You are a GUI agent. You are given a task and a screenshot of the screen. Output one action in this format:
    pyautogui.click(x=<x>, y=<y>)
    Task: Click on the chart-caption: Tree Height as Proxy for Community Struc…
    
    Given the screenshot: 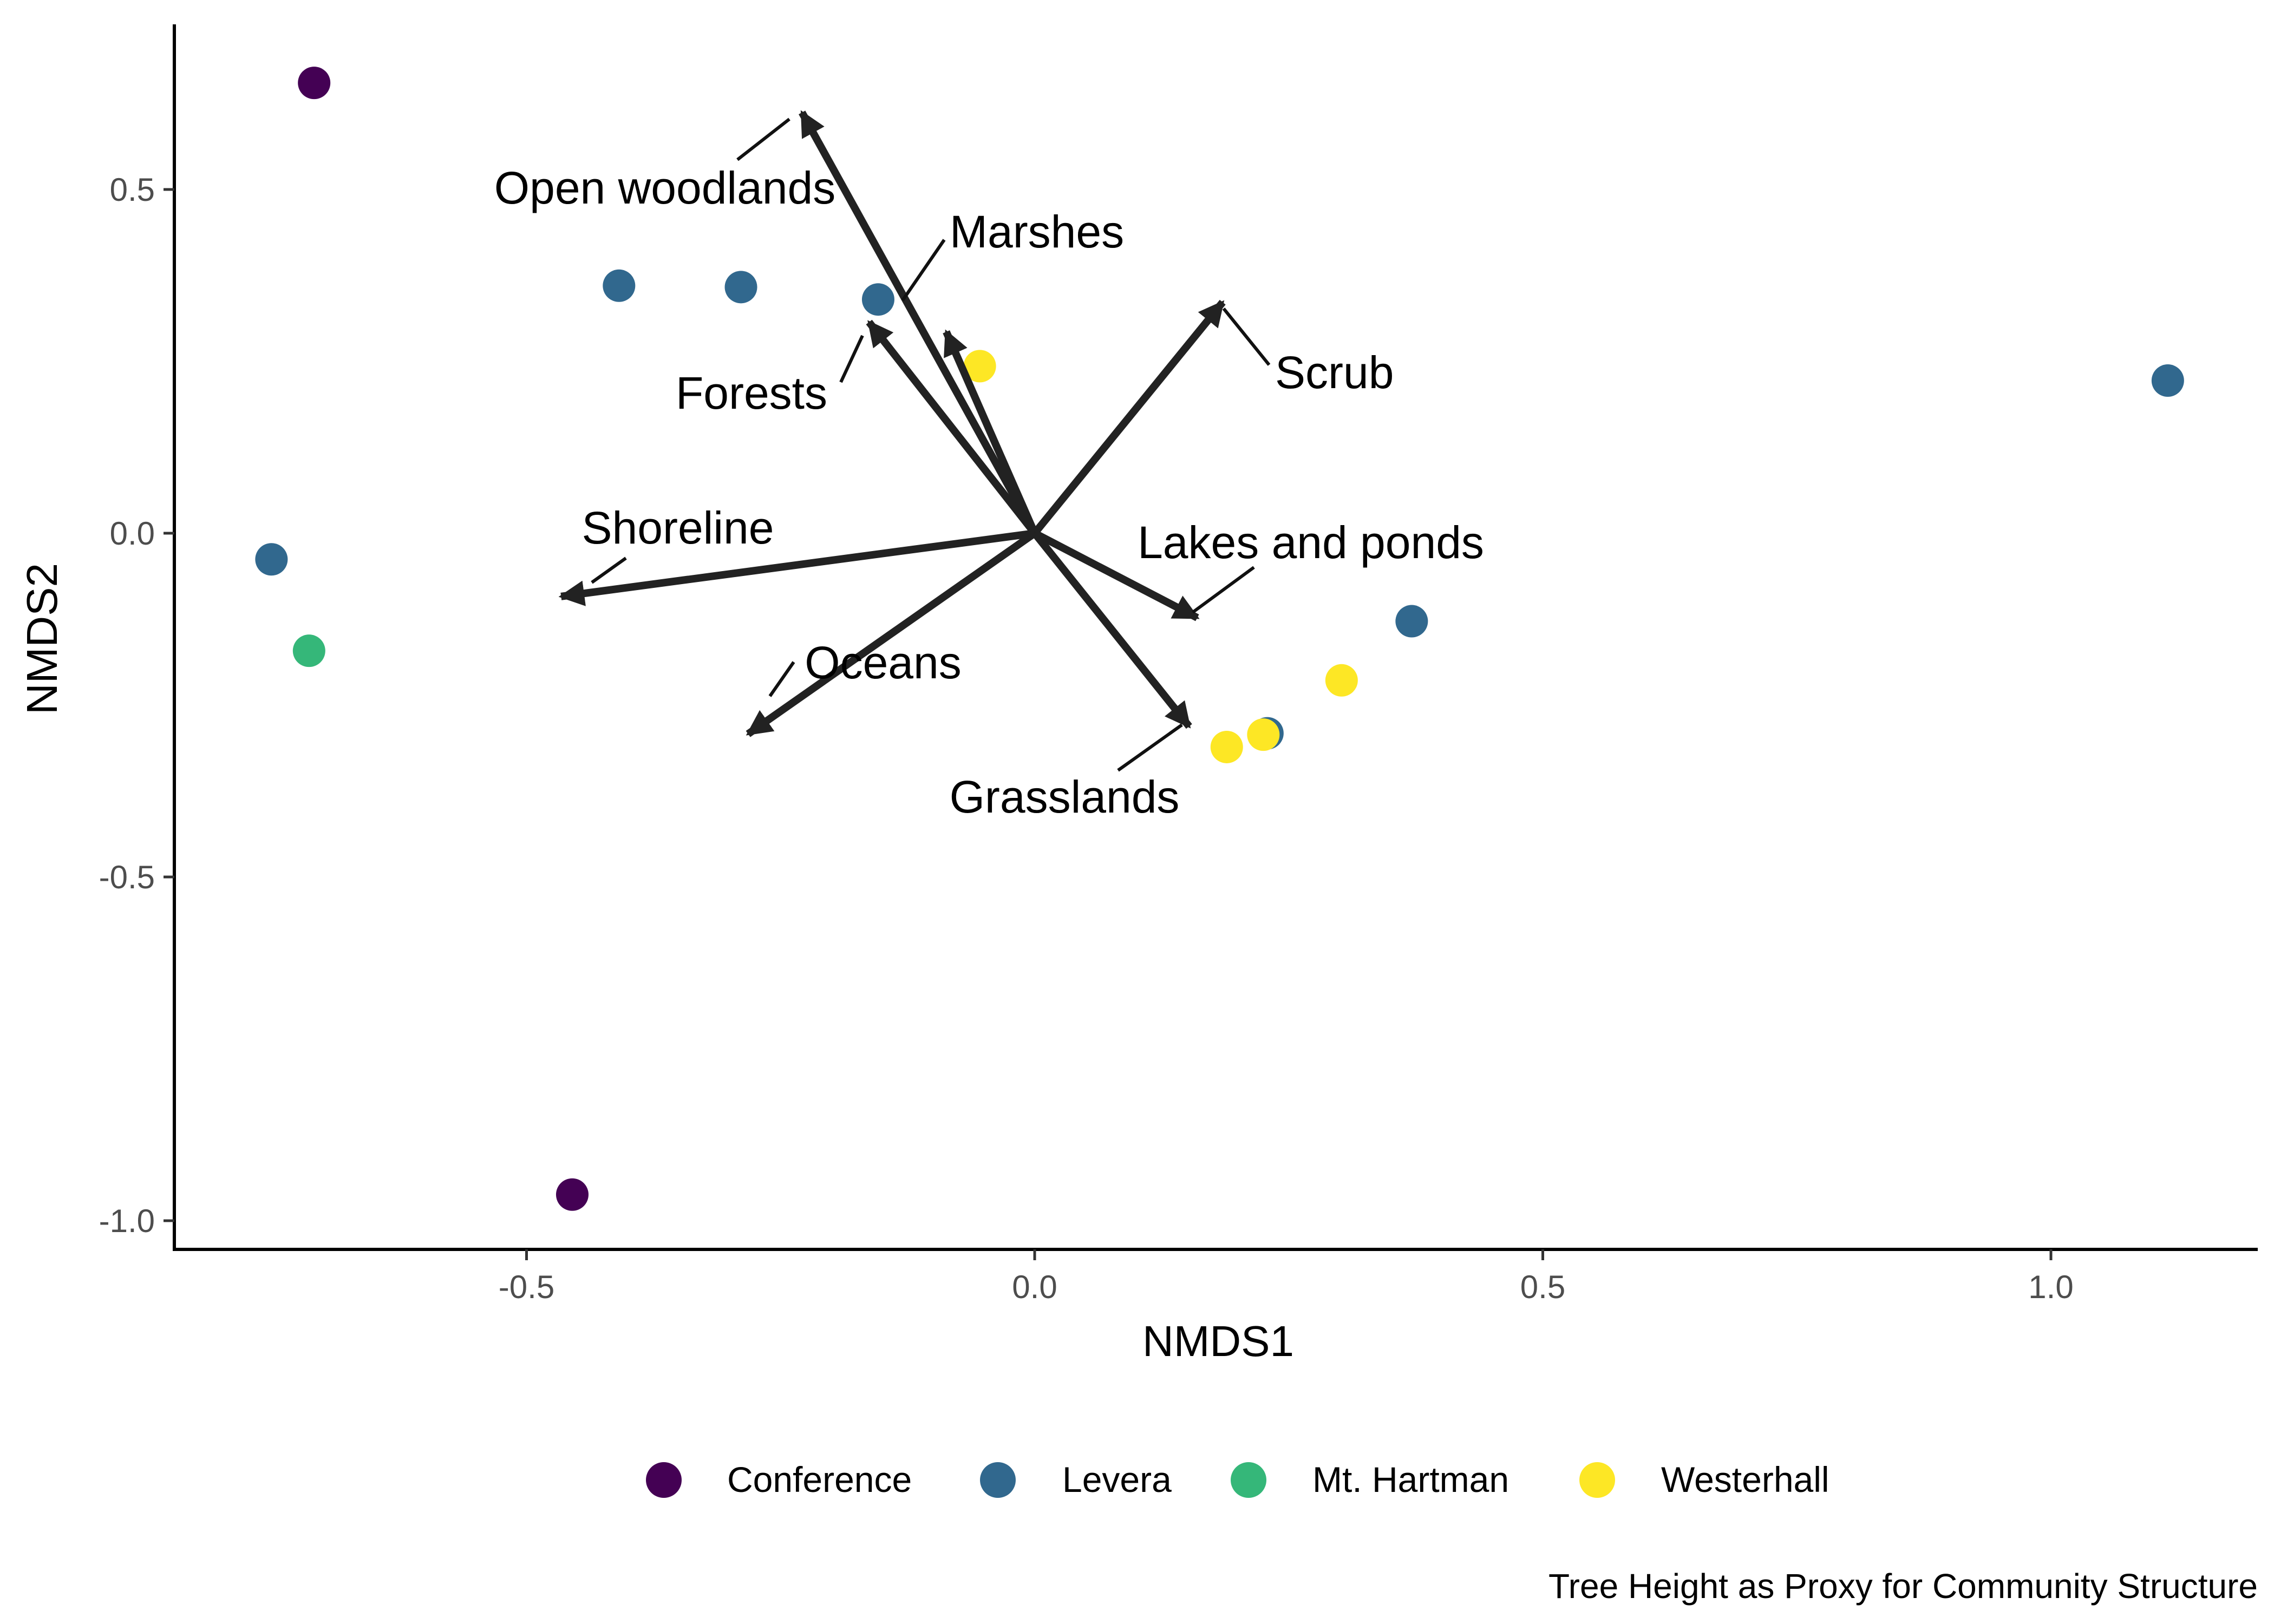 What is the action you would take?
    pyautogui.click(x=1903, y=1587)
    